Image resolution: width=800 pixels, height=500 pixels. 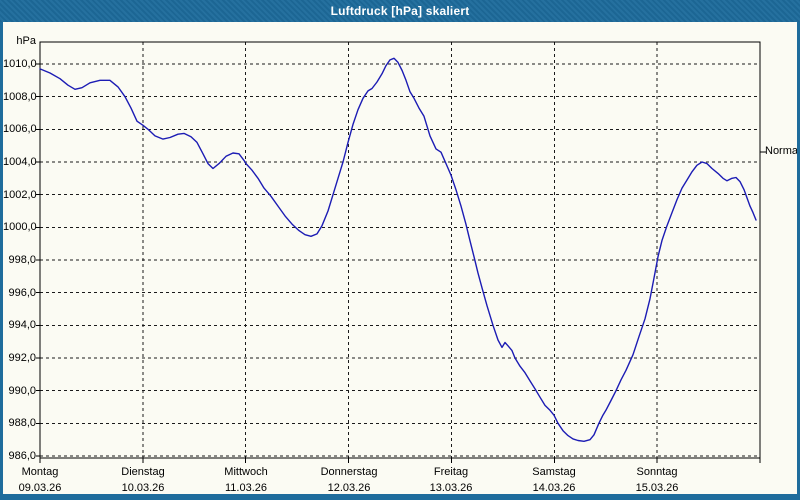 What do you see at coordinates (20, 64) in the screenshot?
I see `y-tick-label: 1010,0` at bounding box center [20, 64].